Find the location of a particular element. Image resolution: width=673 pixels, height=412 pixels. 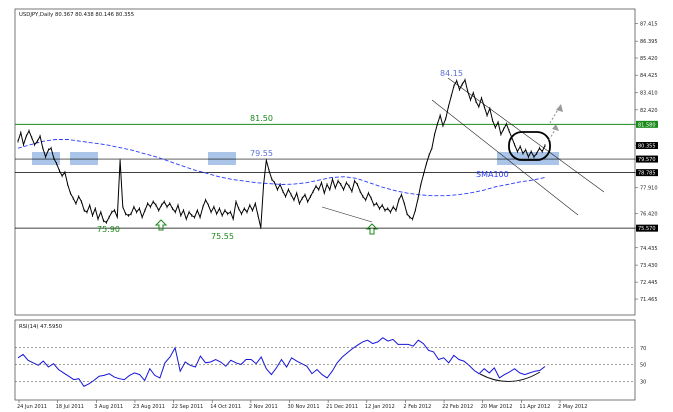

level-badge-label: 79.570 is located at coordinates (647, 160).